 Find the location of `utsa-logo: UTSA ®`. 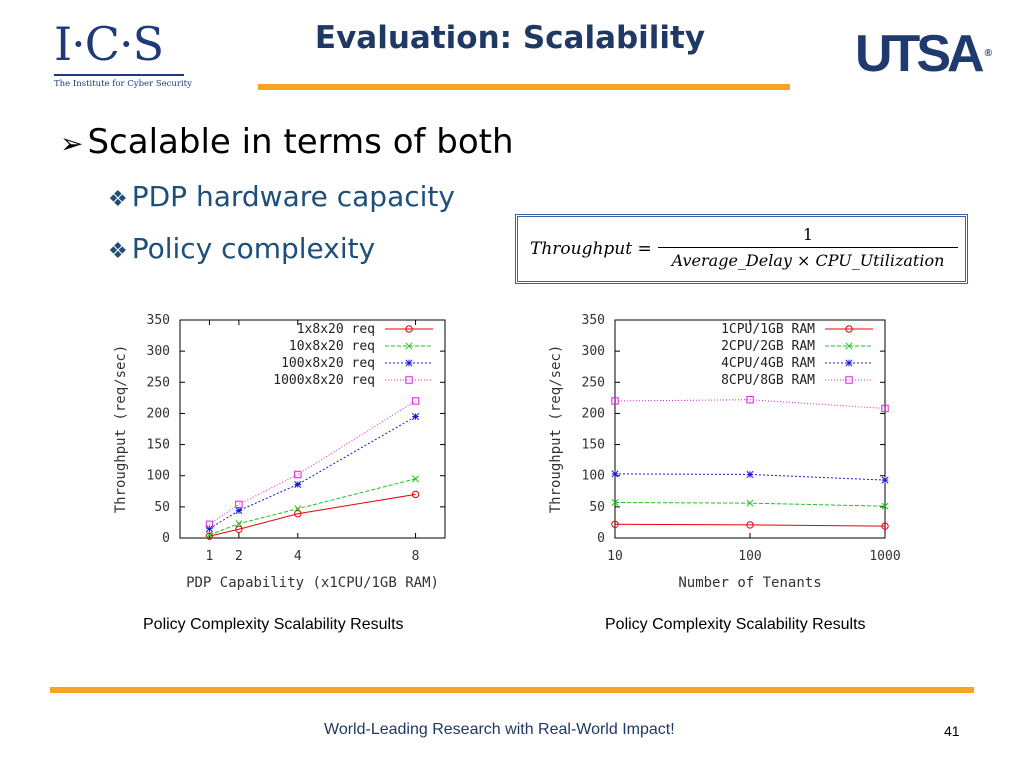

utsa-logo: UTSA ® is located at coordinates (923, 54).